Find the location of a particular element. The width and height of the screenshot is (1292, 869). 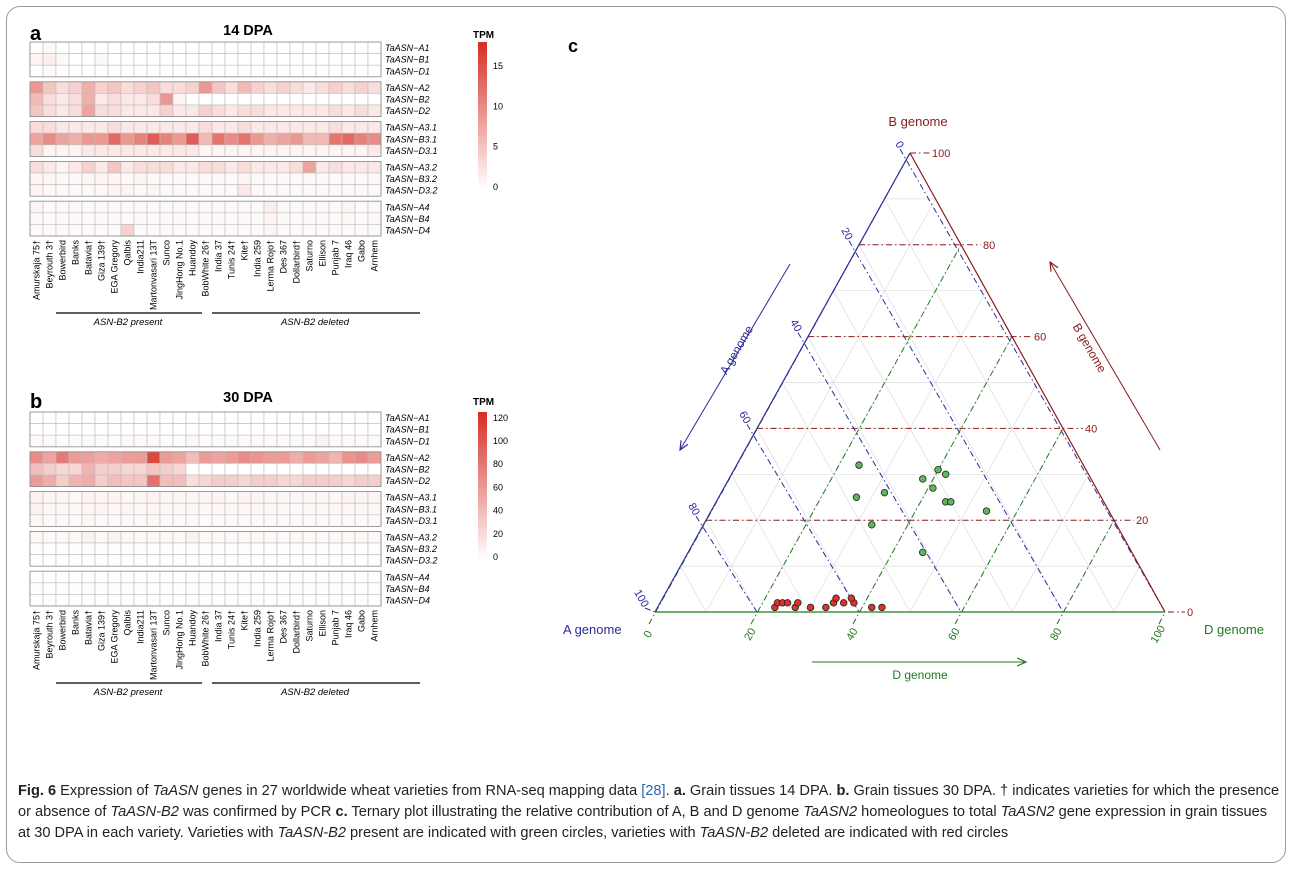

group-label-present: ASN-B2 present is located at coordinates (128, 322).